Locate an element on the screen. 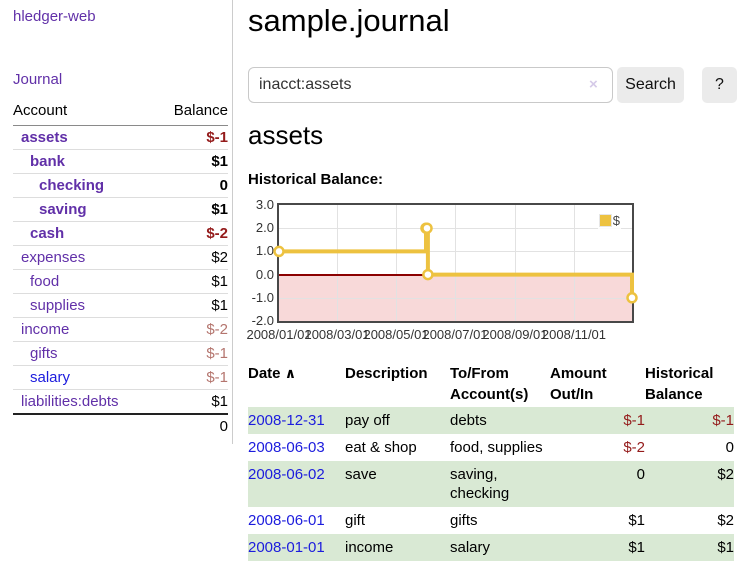  transaction-accounts: saving, checking is located at coordinates (500, 484).